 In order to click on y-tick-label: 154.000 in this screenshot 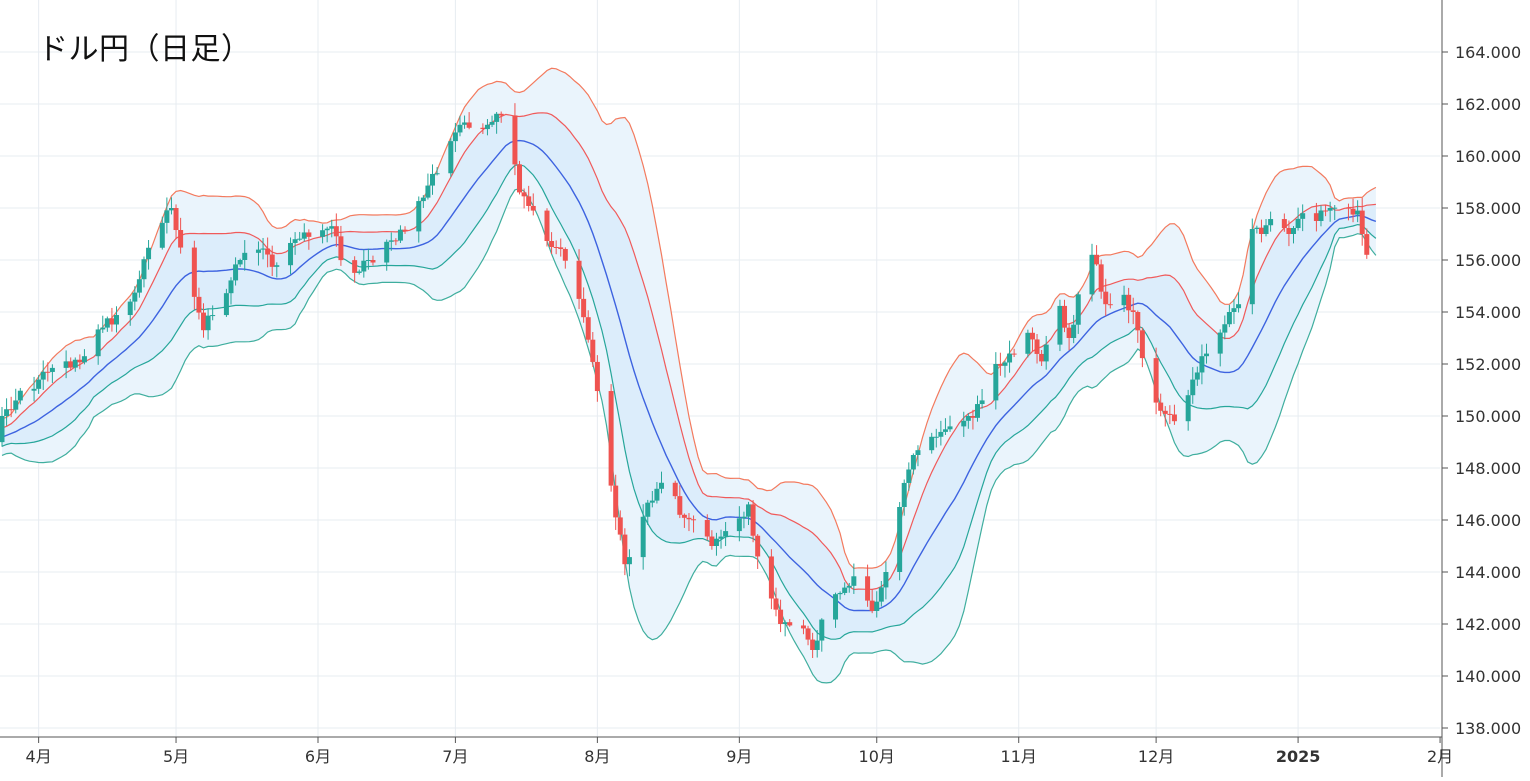, I will do `click(1488, 312)`.